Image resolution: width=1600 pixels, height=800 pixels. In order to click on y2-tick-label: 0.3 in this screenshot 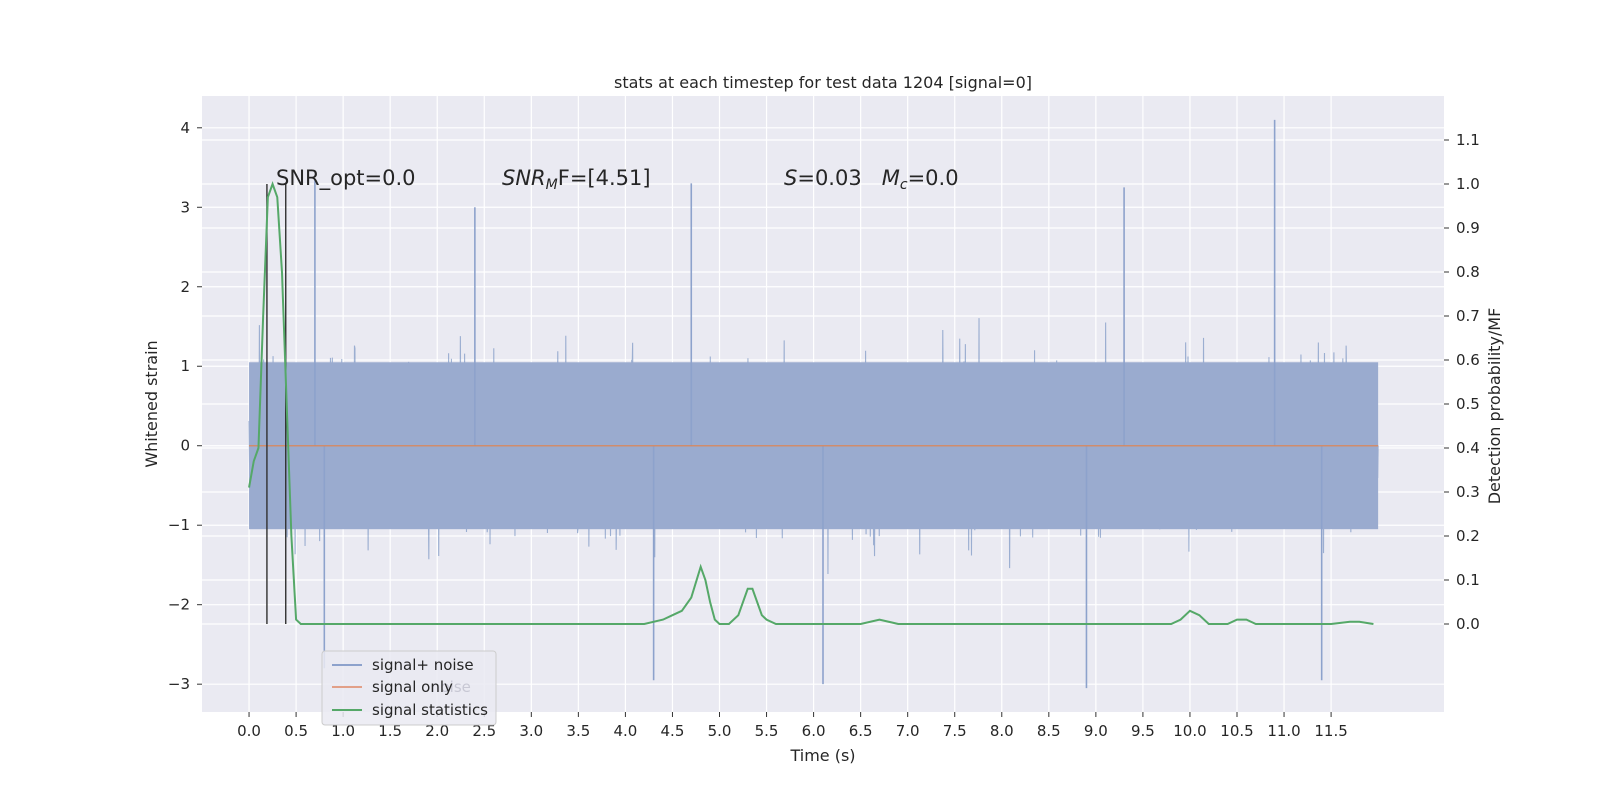, I will do `click(1468, 492)`.